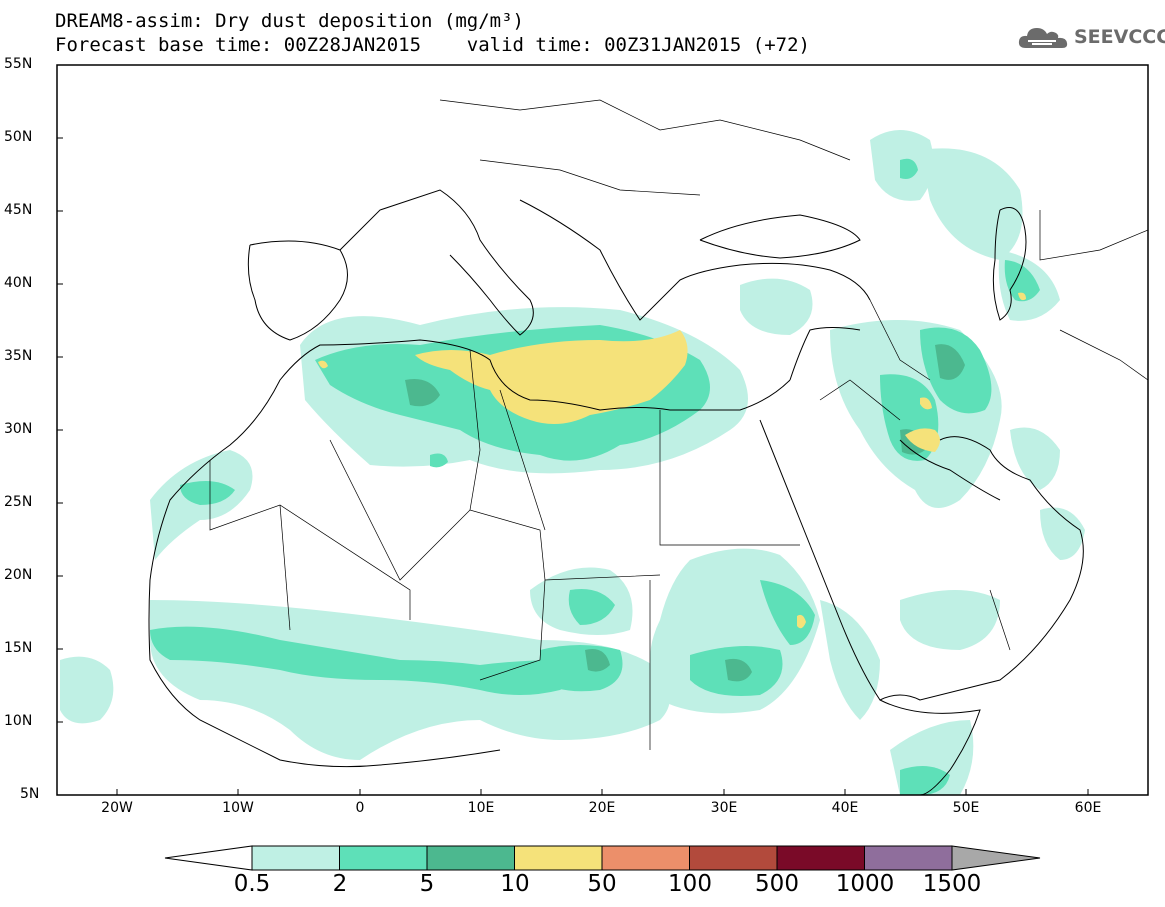 The height and width of the screenshot is (907, 1165). I want to click on colorbar-label: 2, so click(340, 884).